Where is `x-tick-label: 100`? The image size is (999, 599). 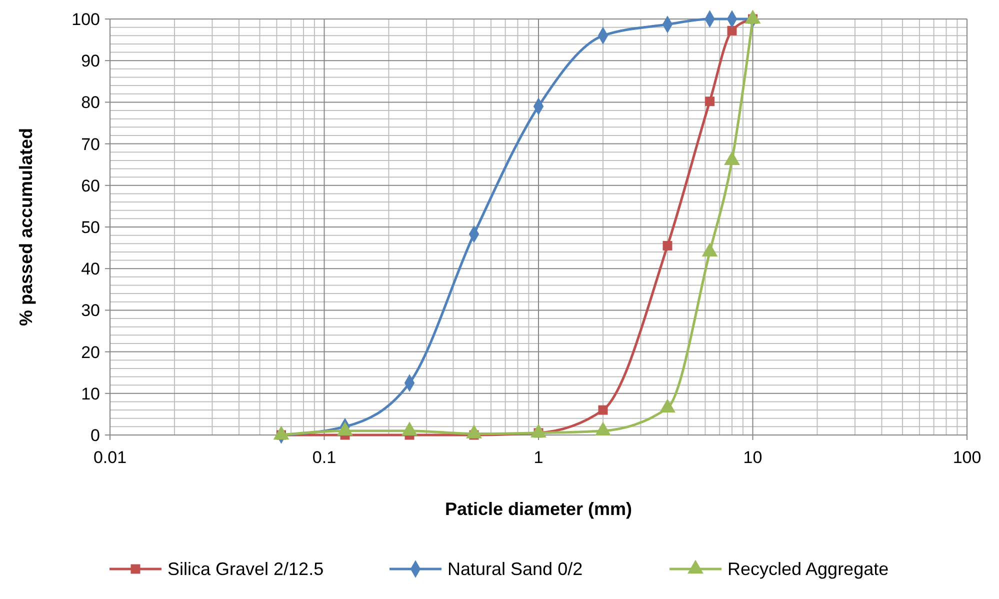 x-tick-label: 100 is located at coordinates (967, 457).